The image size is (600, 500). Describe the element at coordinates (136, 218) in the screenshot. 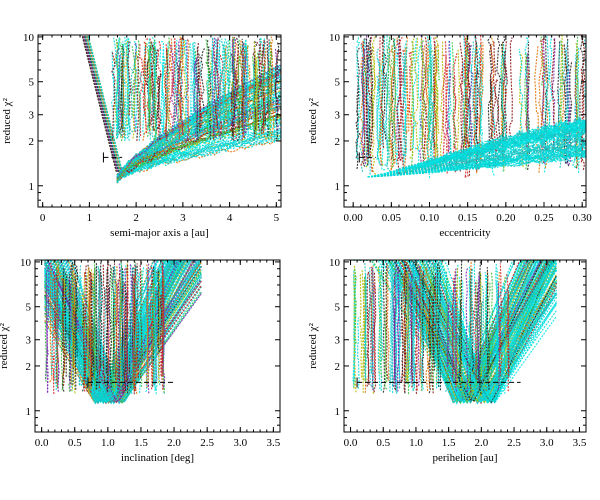

I see `x-tick-label: 2` at that location.